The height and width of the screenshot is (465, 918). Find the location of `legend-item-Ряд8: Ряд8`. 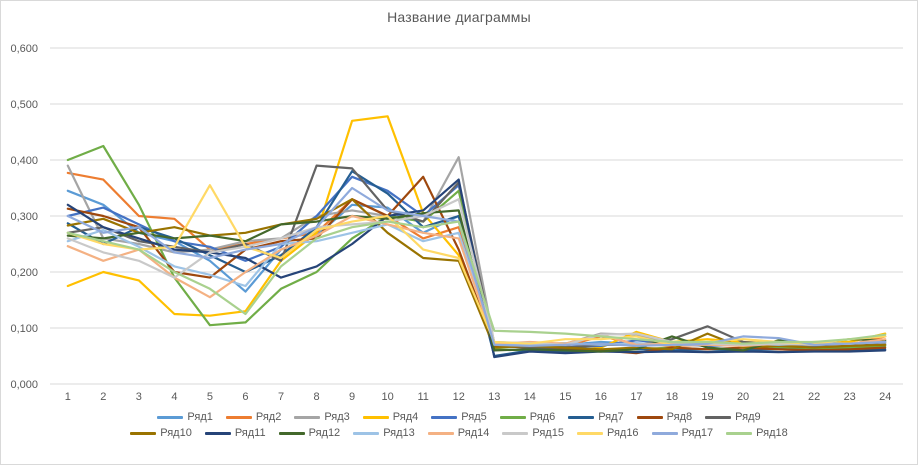

legend-item-Ряд8: Ряд8 is located at coordinates (664, 417).